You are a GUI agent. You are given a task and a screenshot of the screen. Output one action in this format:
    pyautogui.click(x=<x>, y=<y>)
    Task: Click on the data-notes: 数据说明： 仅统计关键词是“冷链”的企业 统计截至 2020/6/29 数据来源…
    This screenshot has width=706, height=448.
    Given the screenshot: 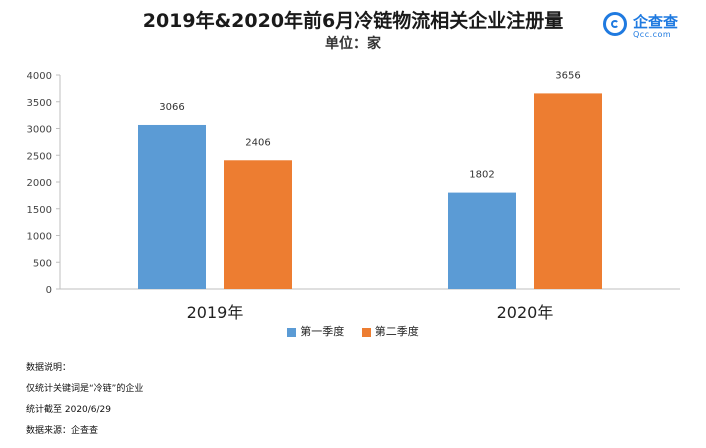 What is the action you would take?
    pyautogui.click(x=84, y=400)
    